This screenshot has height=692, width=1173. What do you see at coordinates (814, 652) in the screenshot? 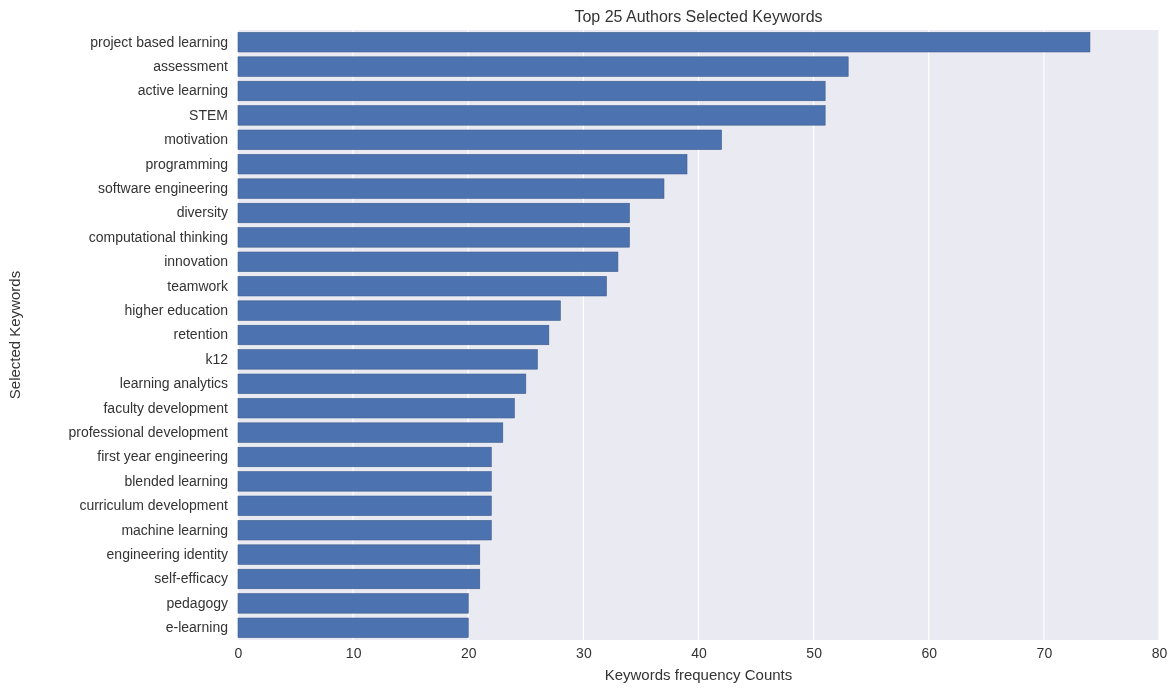
I see `x-tick-label: 50` at bounding box center [814, 652].